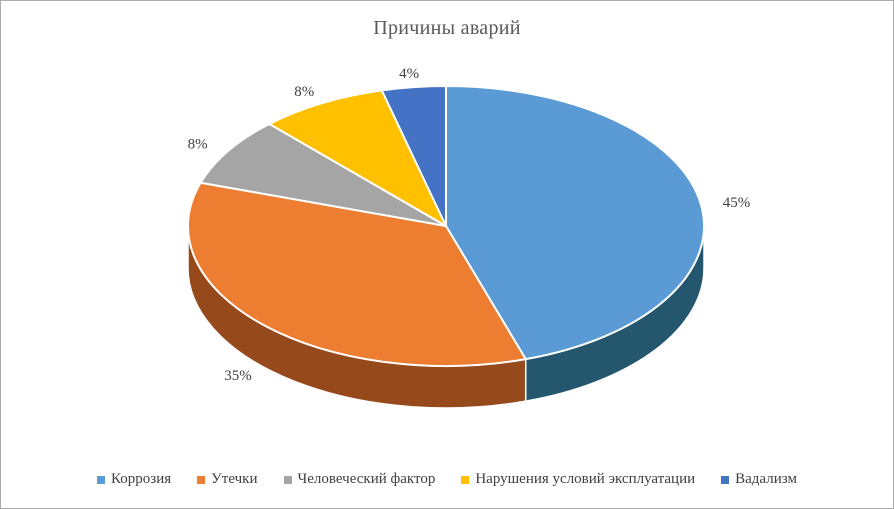  Describe the element at coordinates (141, 479) in the screenshot. I see `legend-label: Коррозия` at that location.